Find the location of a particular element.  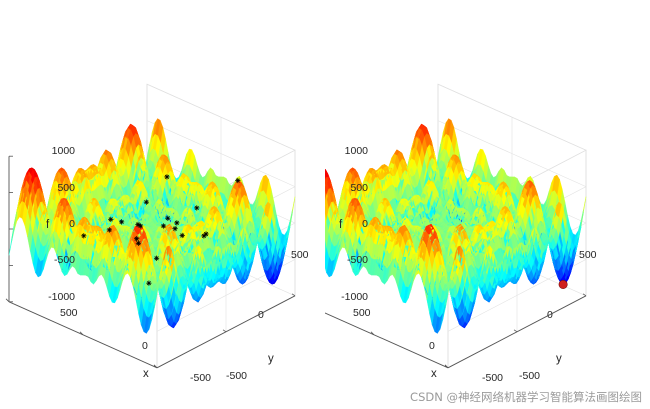

x-axis-label: x is located at coordinates (146, 374).